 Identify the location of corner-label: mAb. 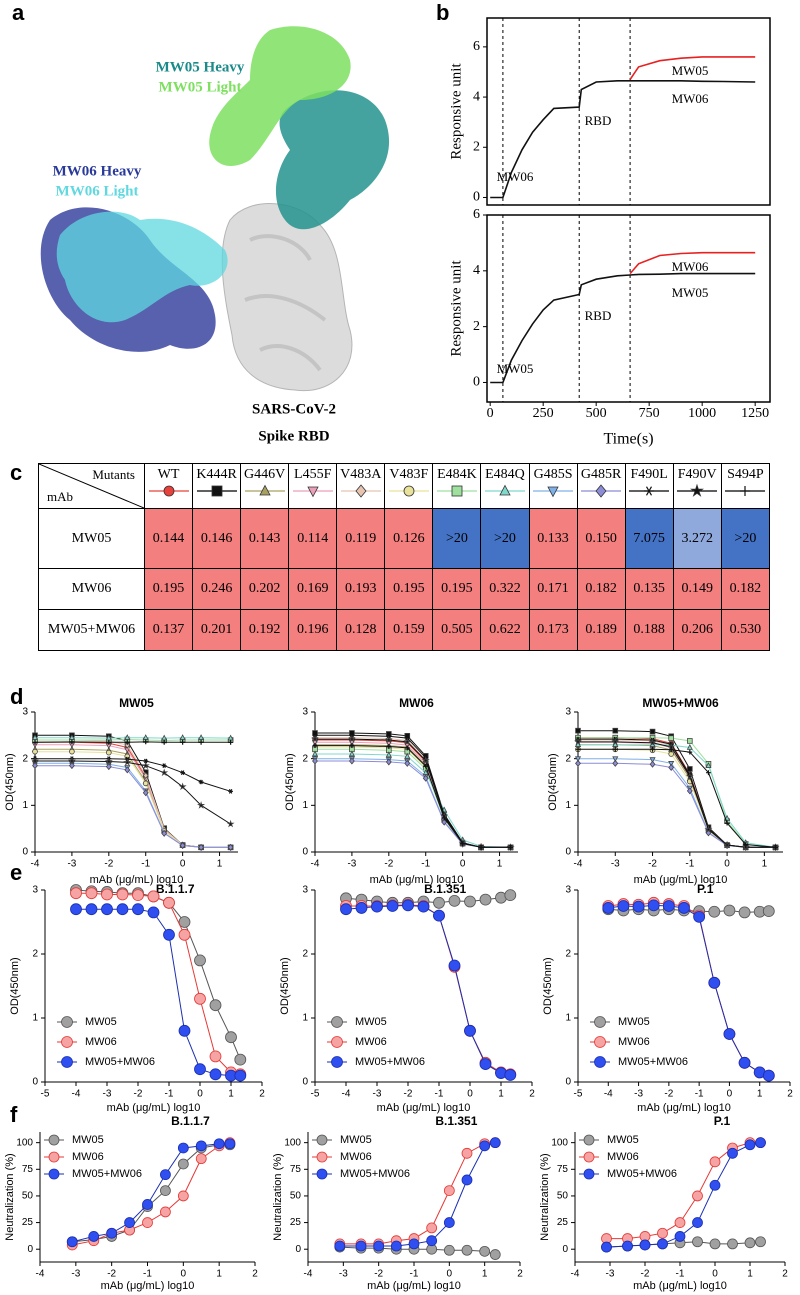
(60, 496).